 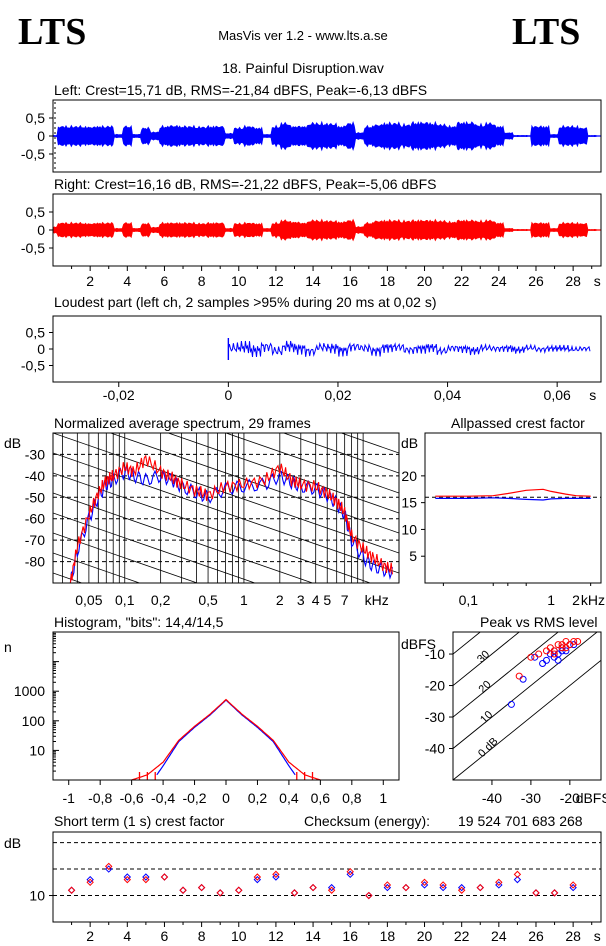 What do you see at coordinates (327, 600) in the screenshot?
I see `spectrum-xtick-label: 5` at bounding box center [327, 600].